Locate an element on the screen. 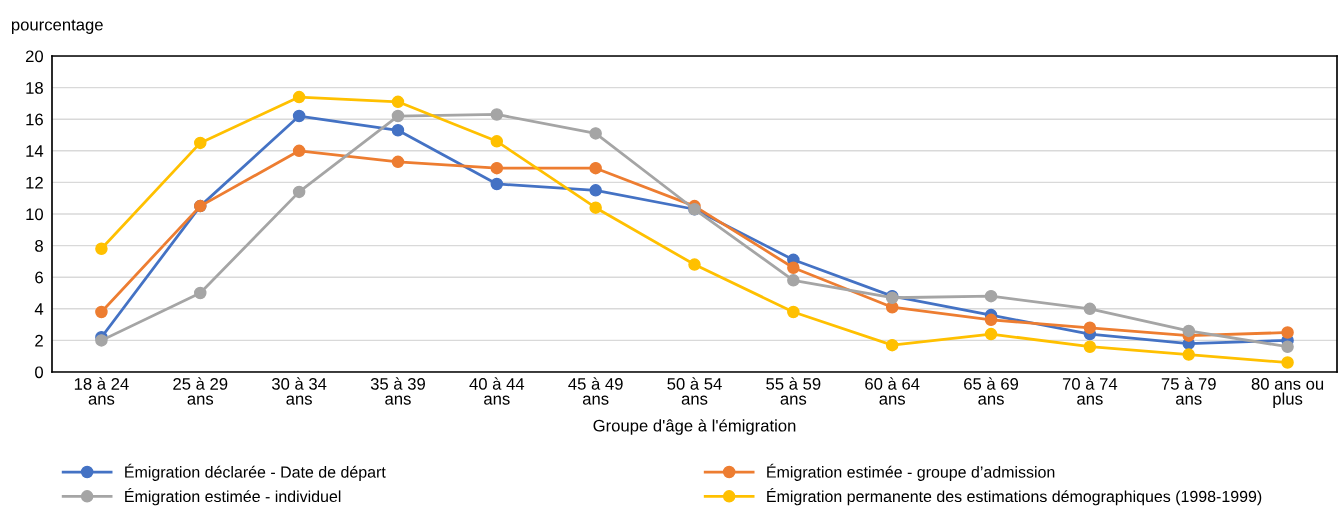 The width and height of the screenshot is (1339, 522). y-tick-label: 14 is located at coordinates (35, 151).